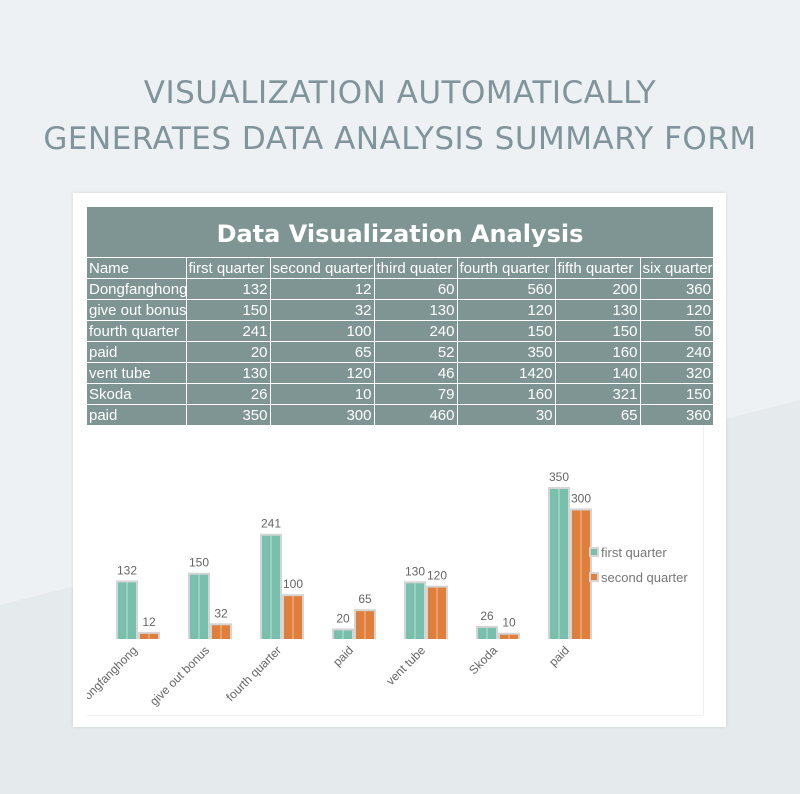 The image size is (800, 794). I want to click on row-name-cell: fourth quarter, so click(137, 331).